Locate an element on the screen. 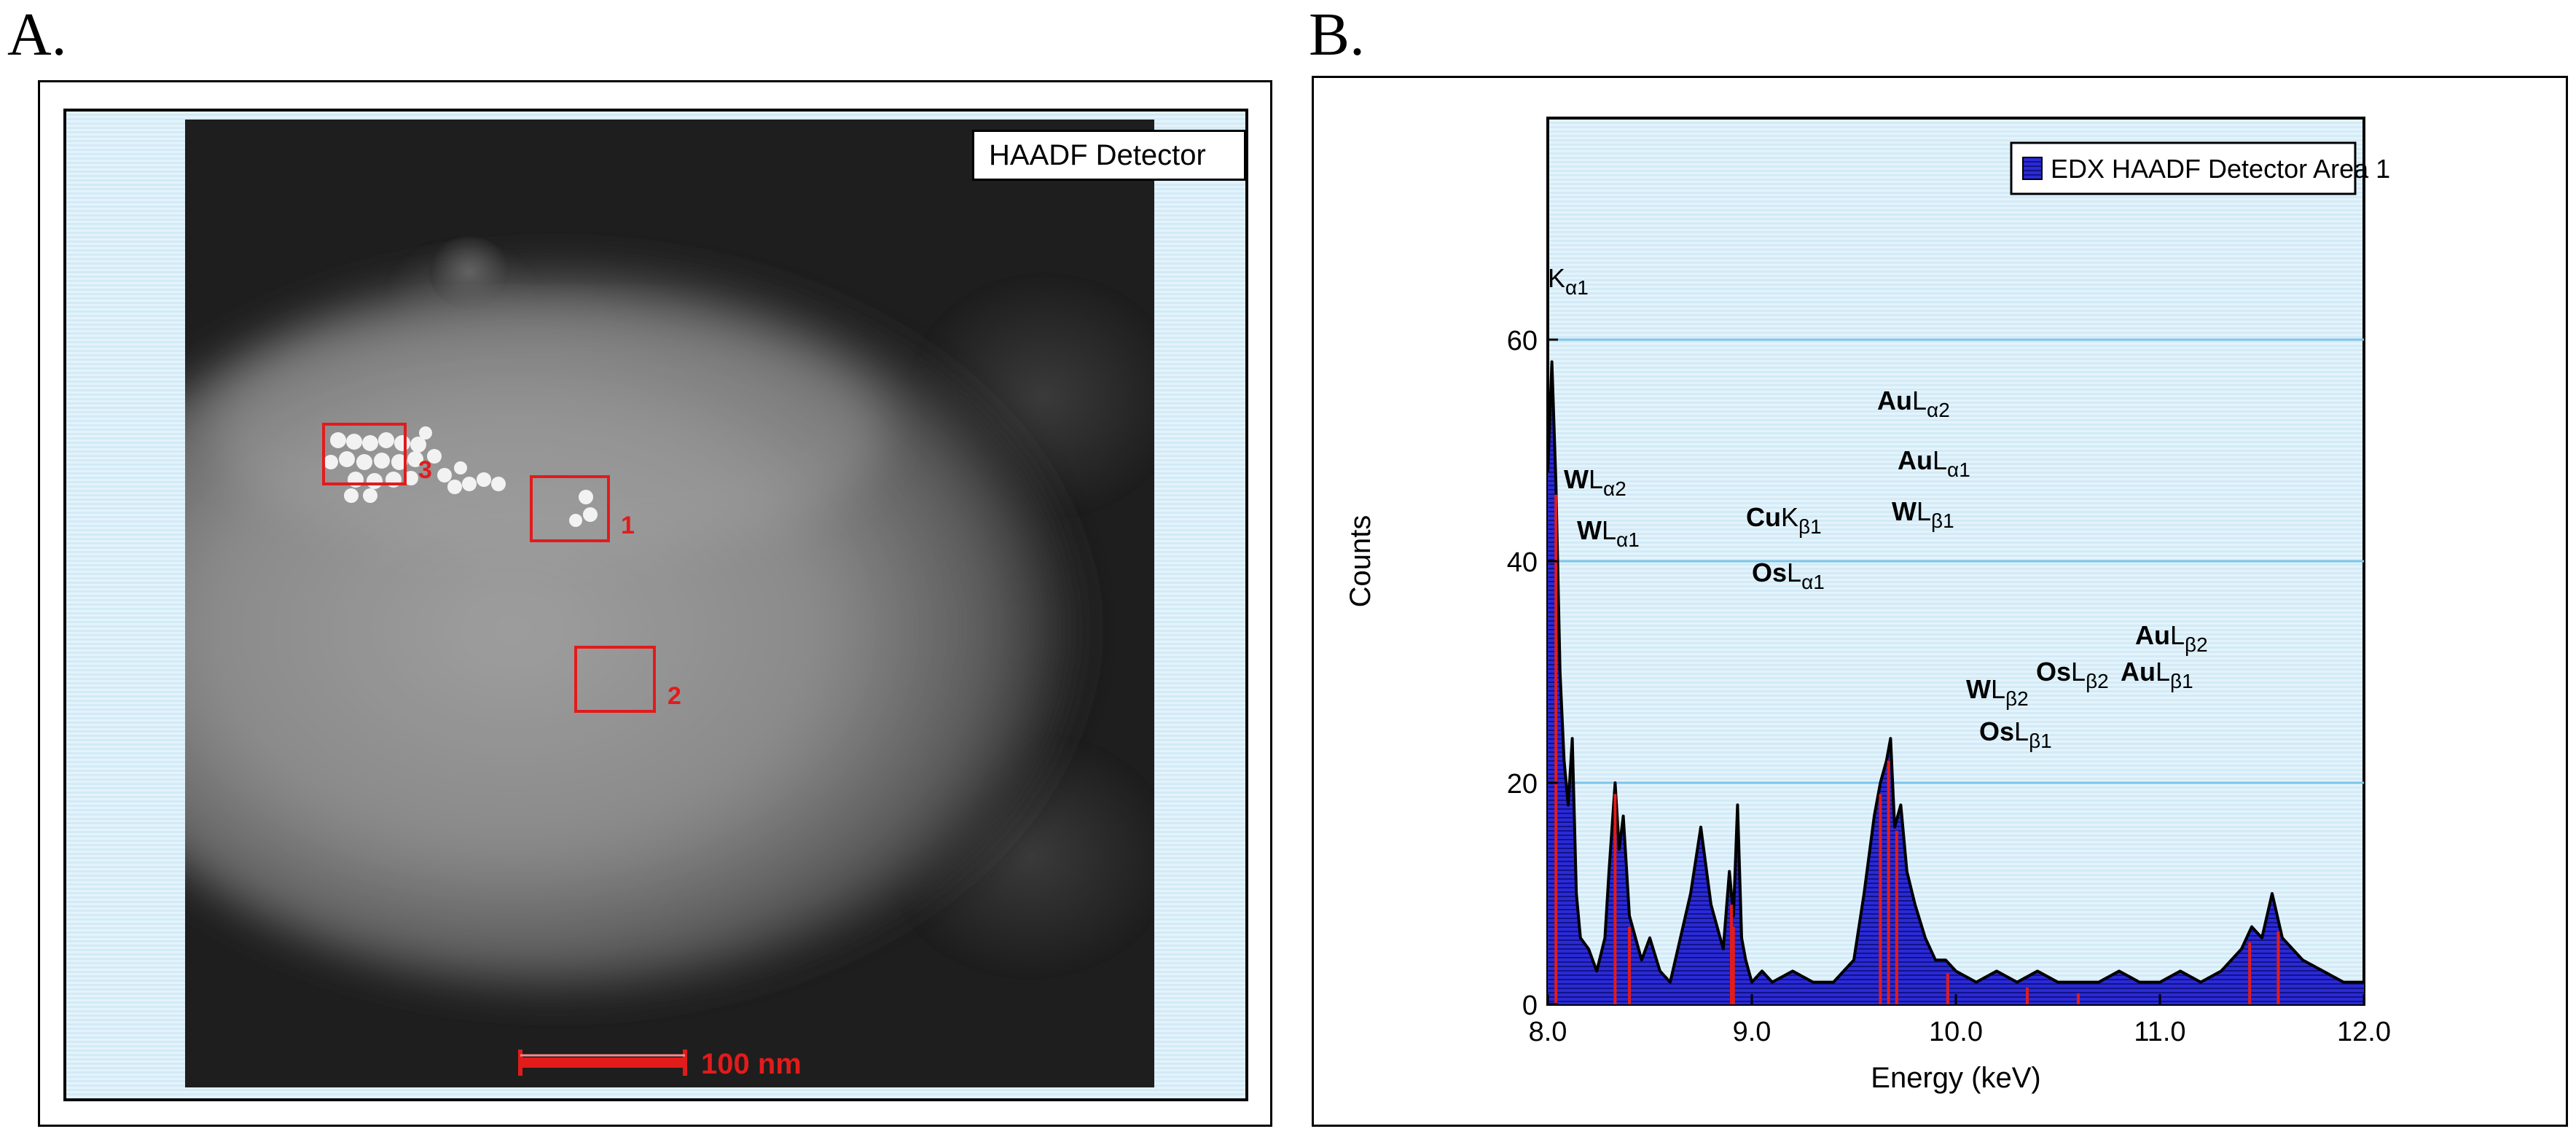 Image resolution: width=2576 pixels, height=1145 pixels. x-tick-label-1: 9.0 is located at coordinates (1752, 1032).